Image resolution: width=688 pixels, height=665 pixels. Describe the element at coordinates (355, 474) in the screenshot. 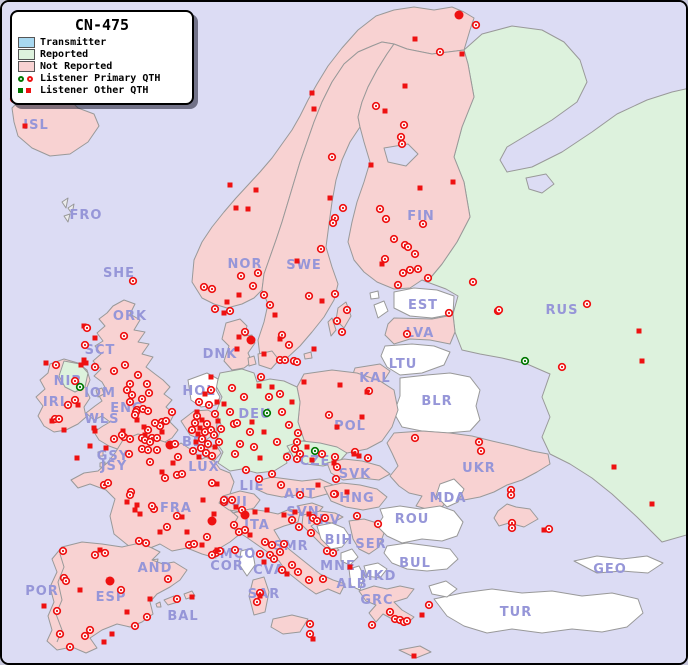

I see `country-label-svk: SVK` at that location.